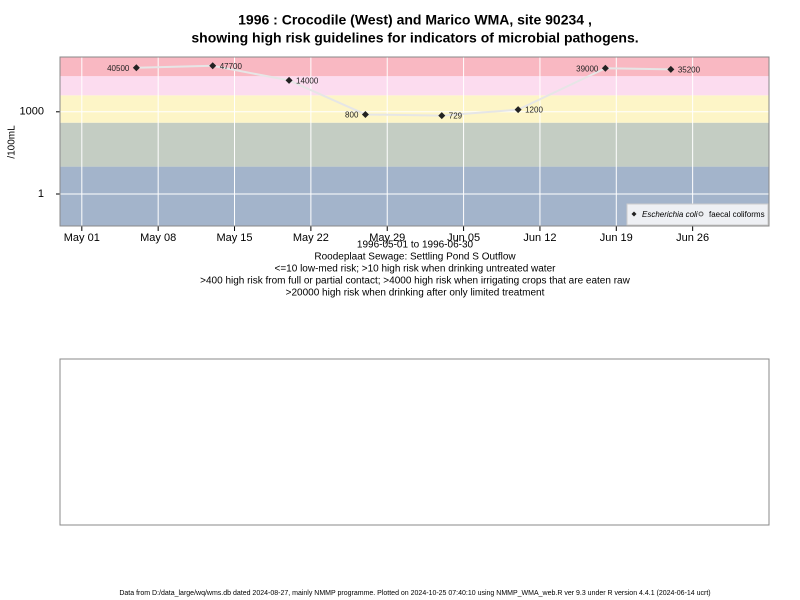  What do you see at coordinates (670, 214) in the screenshot?
I see `legend-label: Escherichia coli` at bounding box center [670, 214].